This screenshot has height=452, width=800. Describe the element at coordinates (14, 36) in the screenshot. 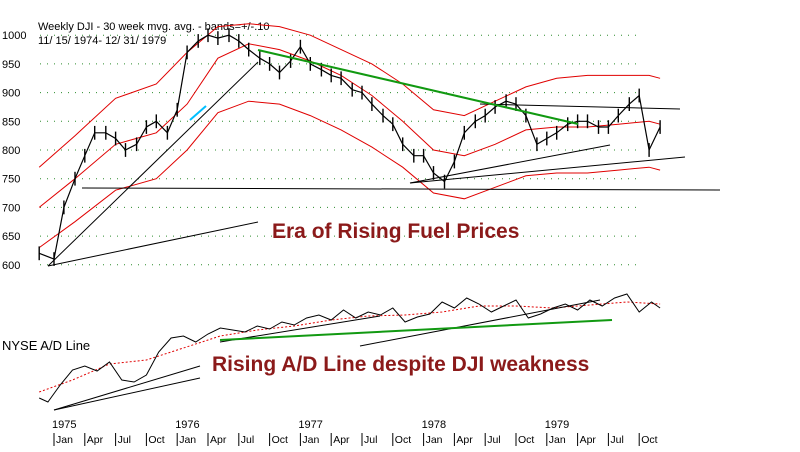

I see `y-tick-label: 1000` at that location.